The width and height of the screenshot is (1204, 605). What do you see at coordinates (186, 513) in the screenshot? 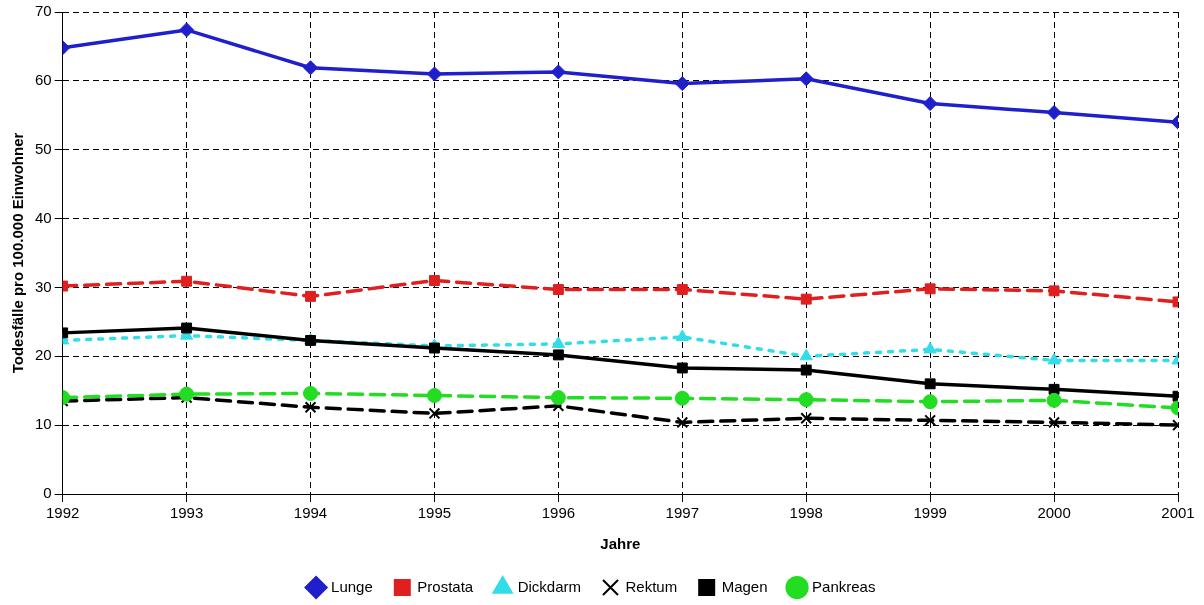
I see `x-tick-label: 1993` at bounding box center [186, 513].